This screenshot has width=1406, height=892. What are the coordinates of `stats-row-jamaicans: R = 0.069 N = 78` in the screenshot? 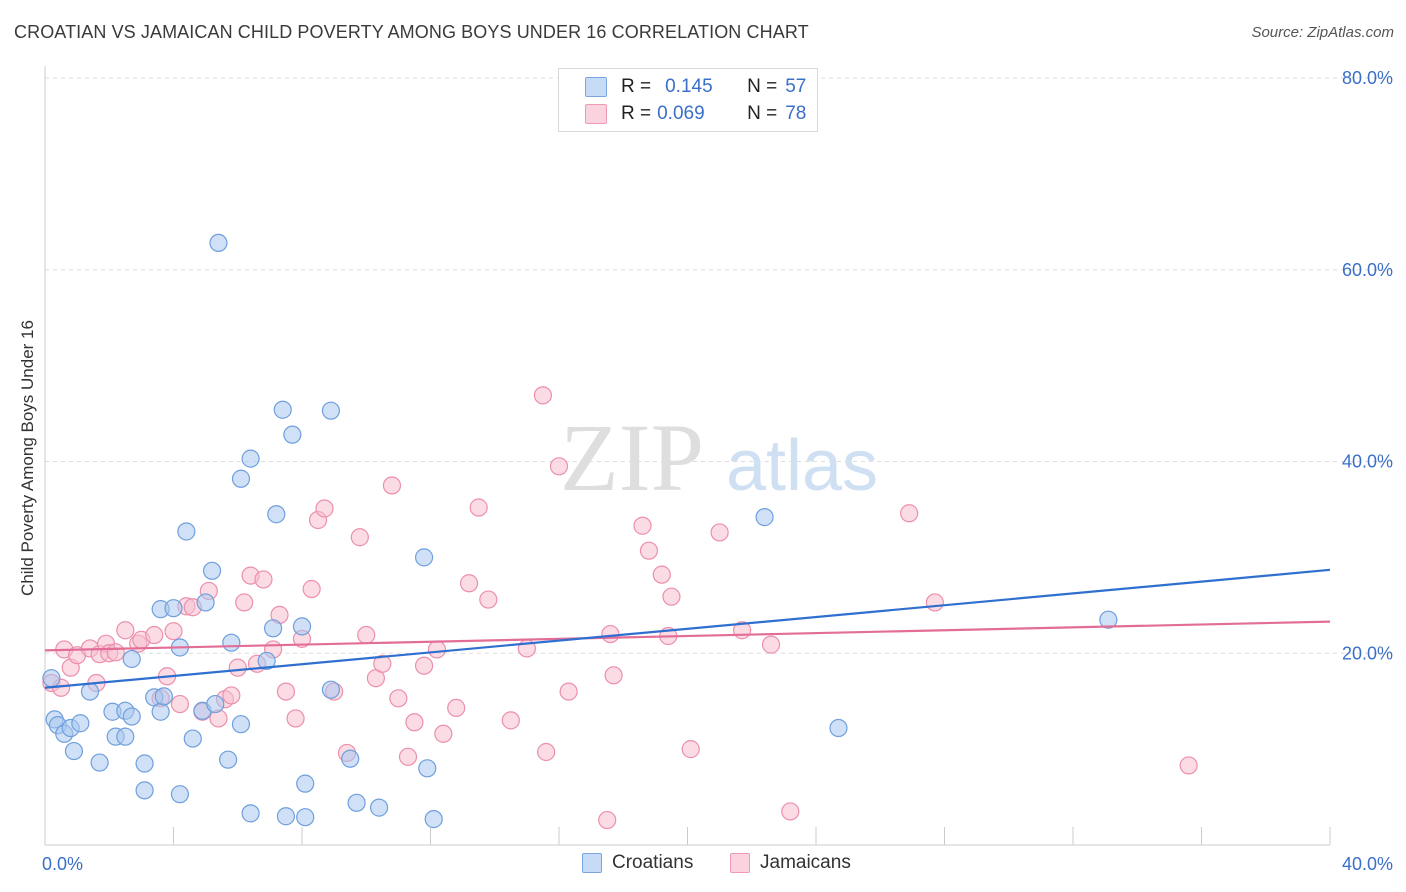 It's located at (695, 114).